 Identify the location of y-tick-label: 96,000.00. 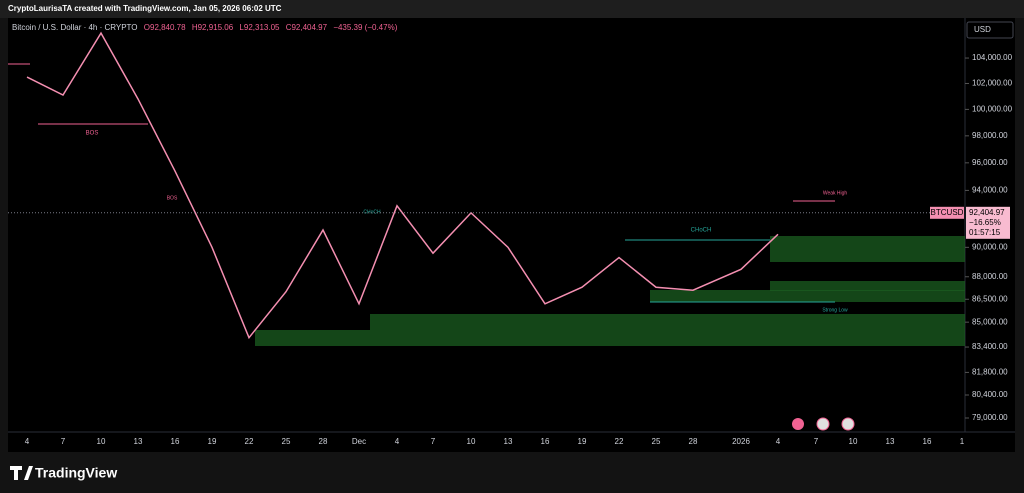
(990, 162).